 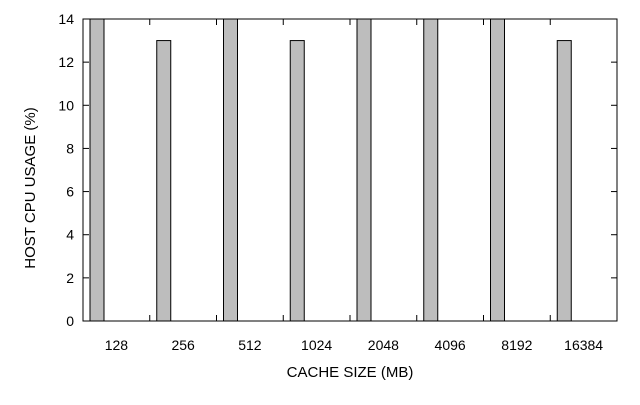 What do you see at coordinates (66, 62) in the screenshot?
I see `y-tick-label: 12` at bounding box center [66, 62].